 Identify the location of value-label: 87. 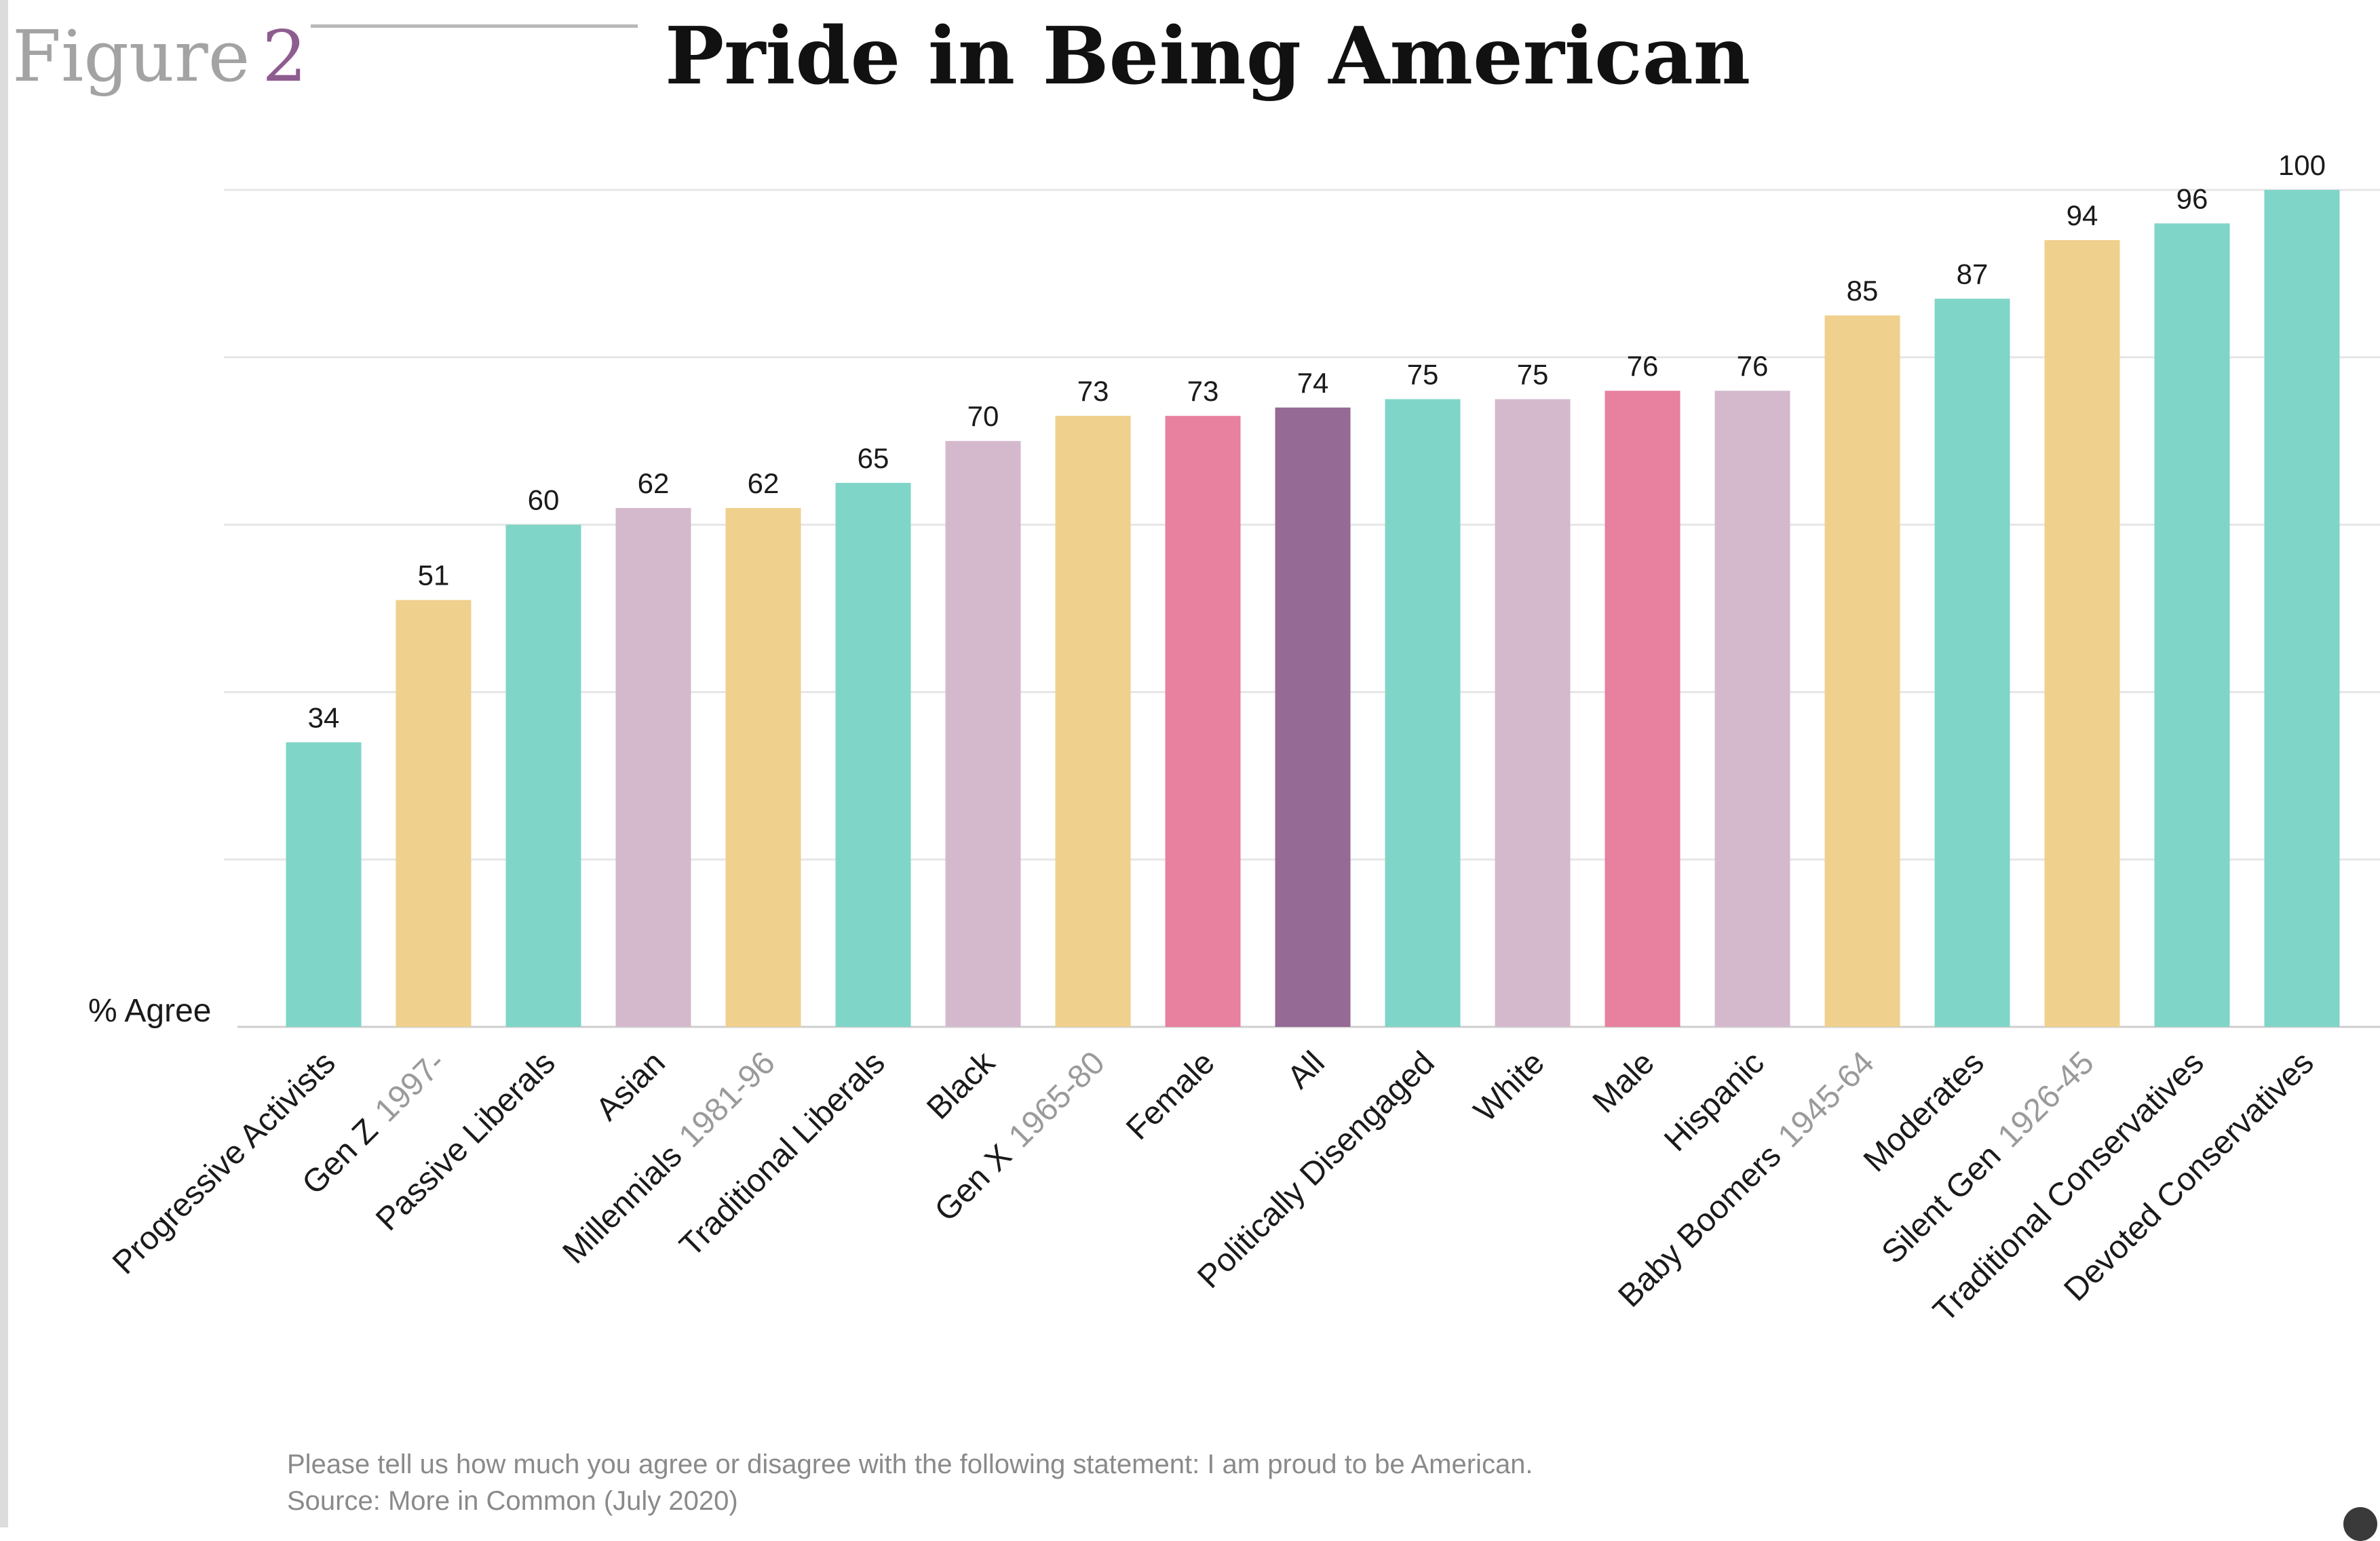
(1973, 274).